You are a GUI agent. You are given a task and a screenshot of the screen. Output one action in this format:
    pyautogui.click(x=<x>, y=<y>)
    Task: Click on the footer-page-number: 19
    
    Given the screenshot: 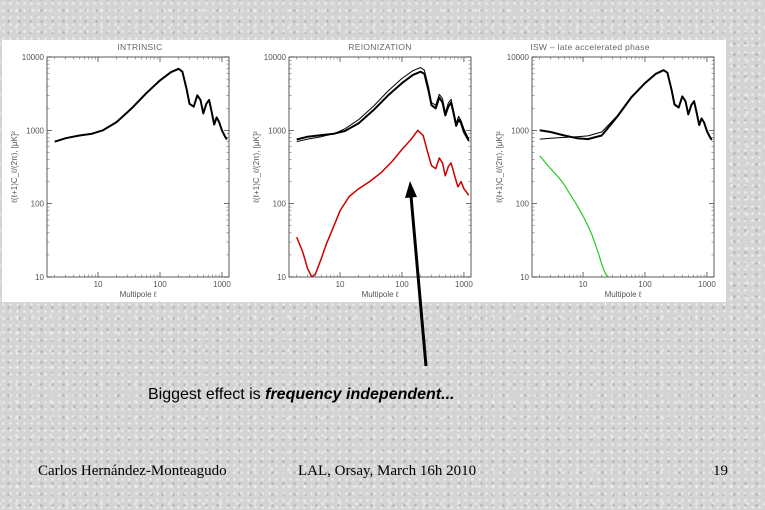 What is the action you would take?
    pyautogui.click(x=720, y=471)
    